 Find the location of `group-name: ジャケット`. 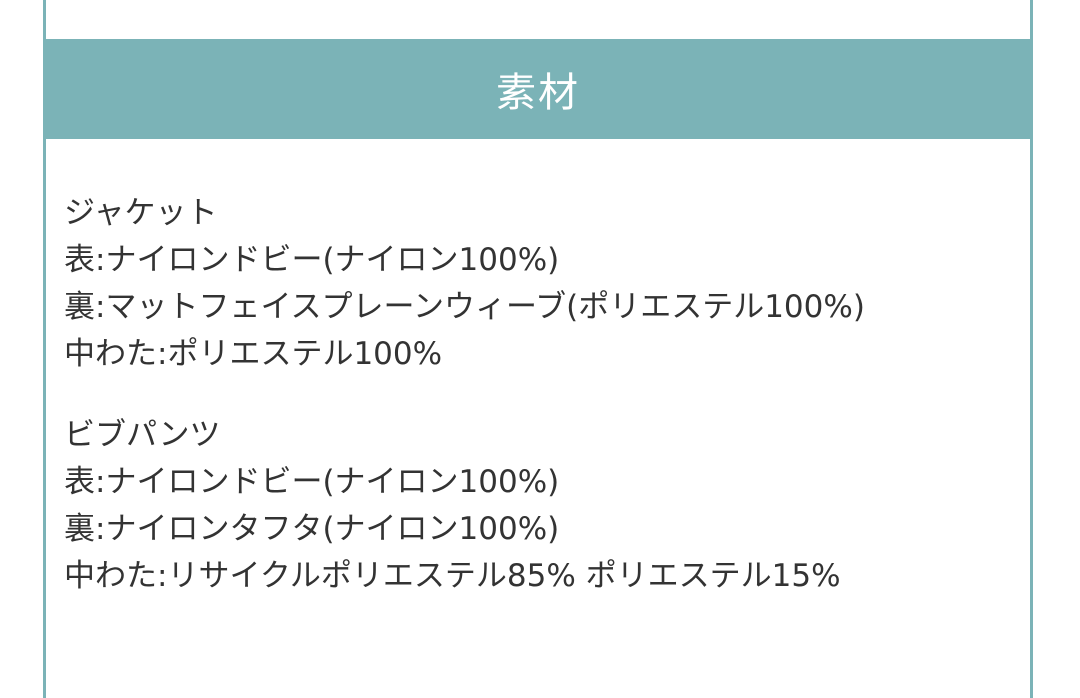

group-name: ジャケット is located at coordinates (141, 213).